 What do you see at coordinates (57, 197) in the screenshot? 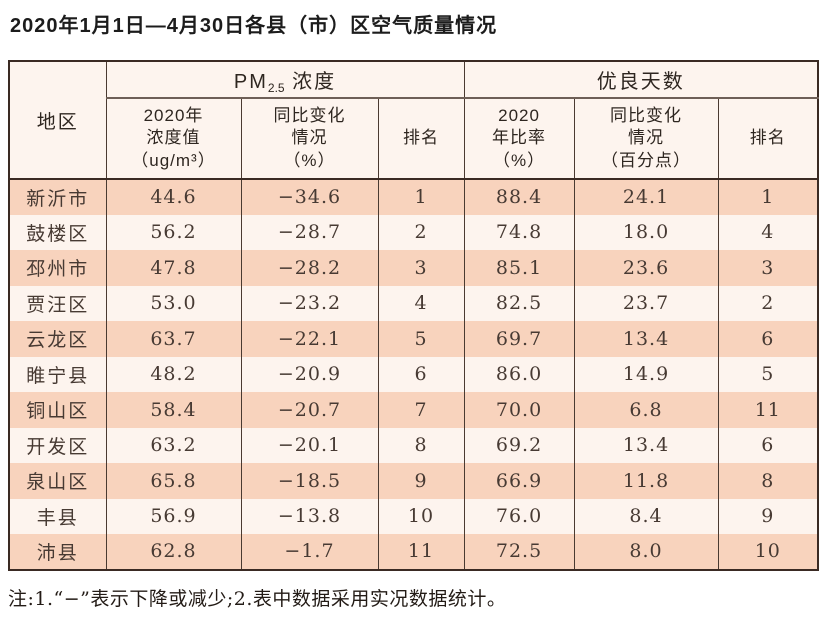
I see `region-cell: 新沂市` at bounding box center [57, 197].